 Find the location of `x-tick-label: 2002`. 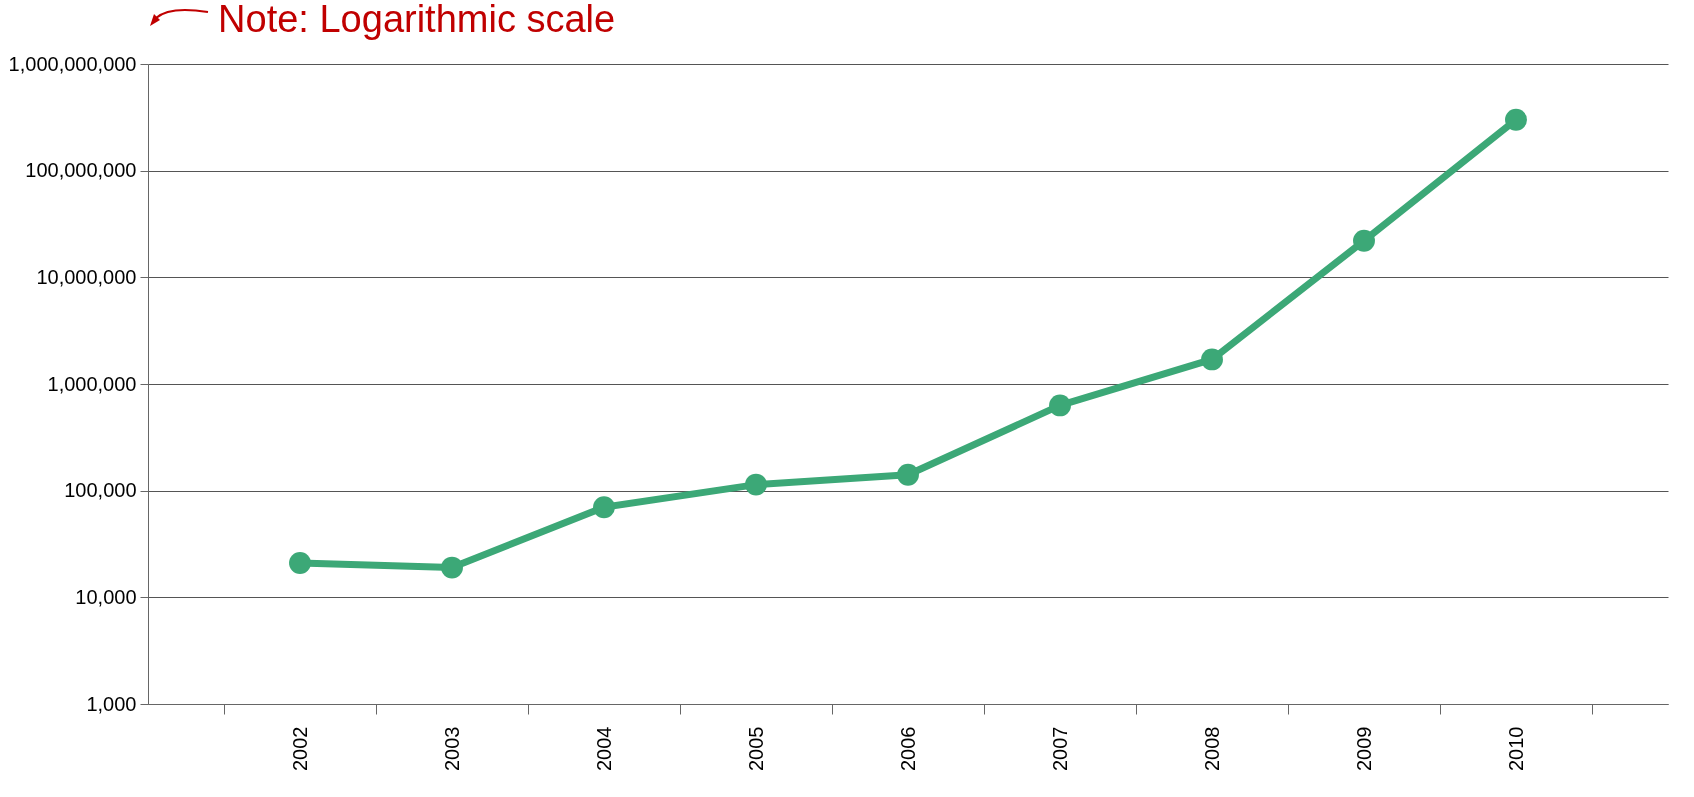

x-tick-label: 2002 is located at coordinates (299, 748).